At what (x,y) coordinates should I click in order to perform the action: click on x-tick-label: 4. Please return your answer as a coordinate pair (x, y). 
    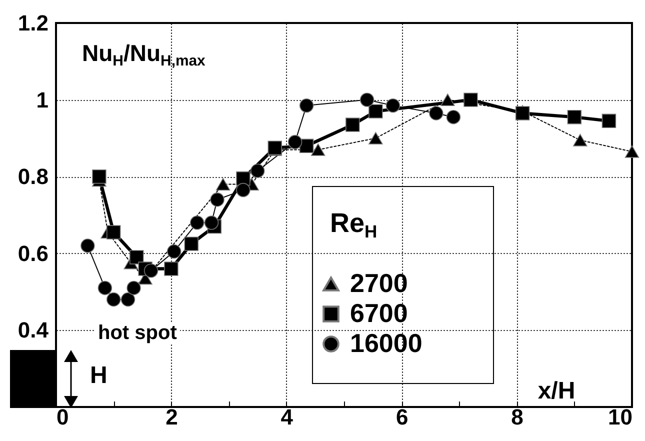
    Looking at the image, I should click on (287, 417).